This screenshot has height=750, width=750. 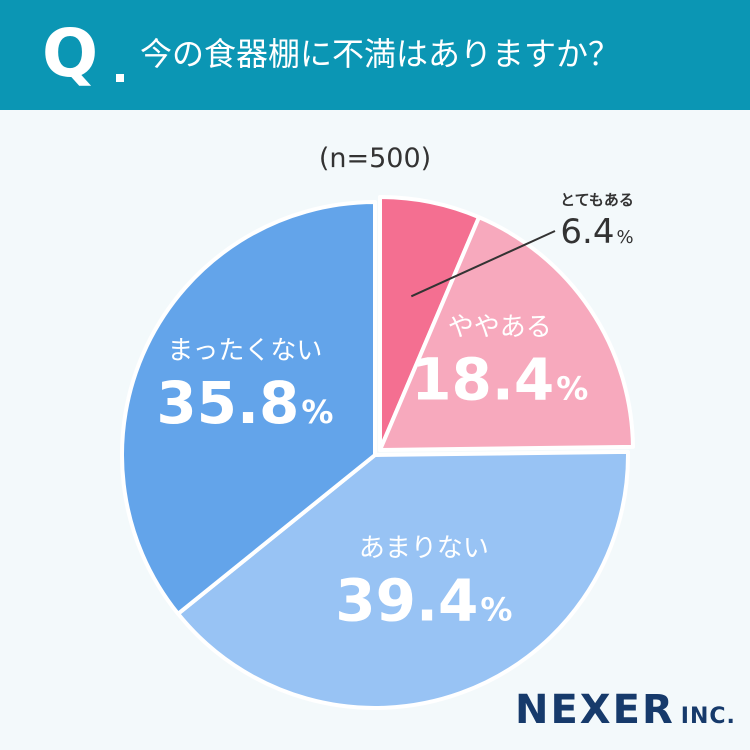 I want to click on slice-label-4: まったくない, so click(x=244, y=351).